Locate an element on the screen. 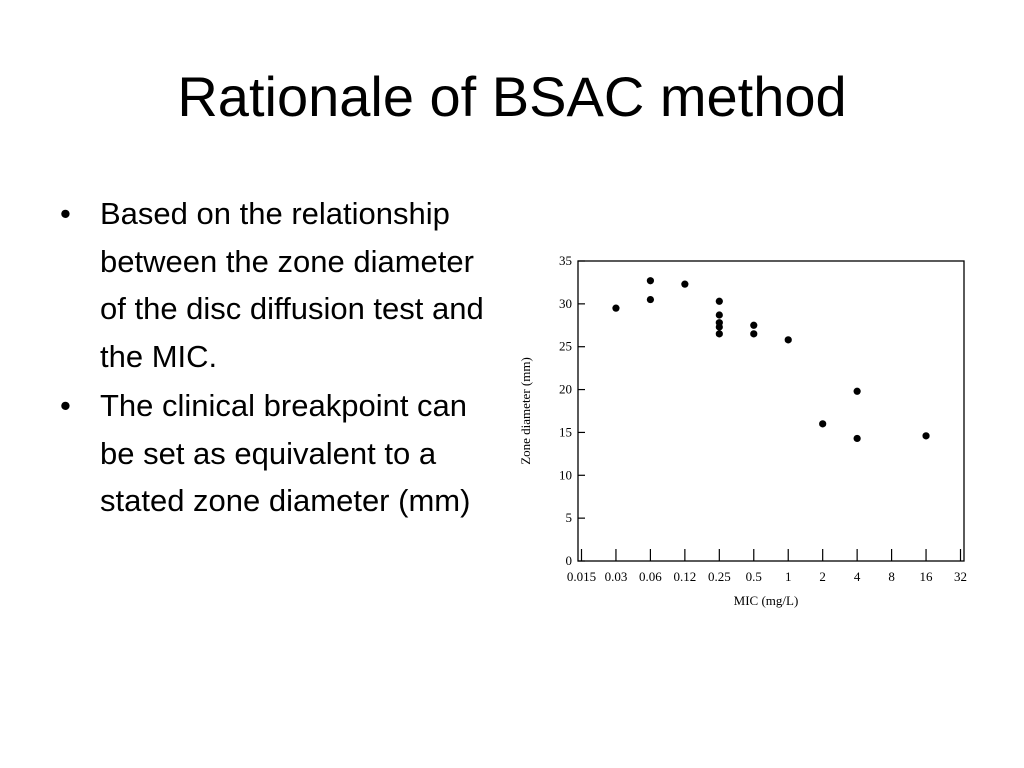  x-tick-label: 32 is located at coordinates (960, 576).